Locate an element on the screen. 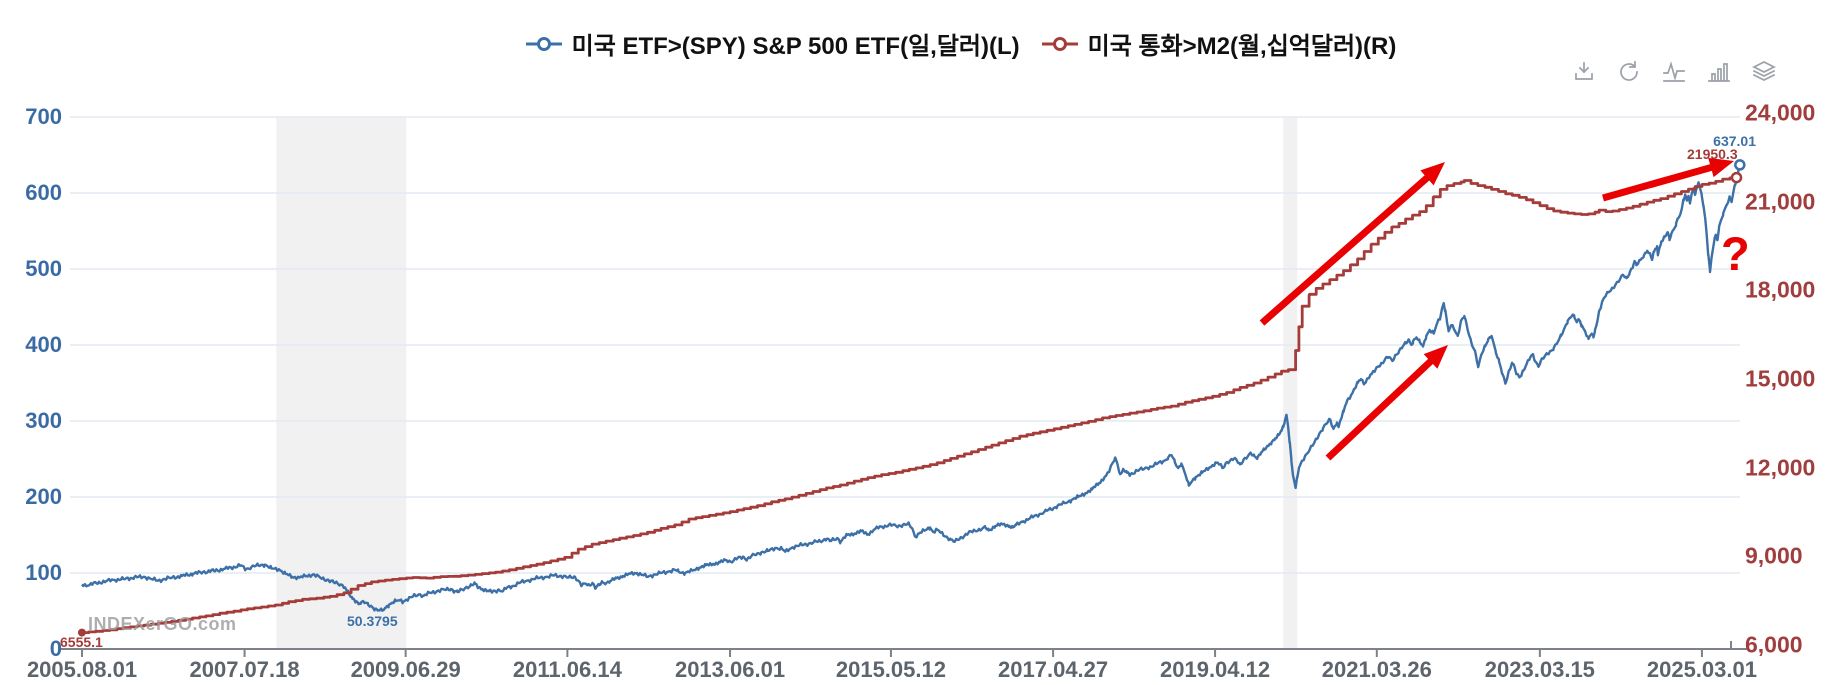  x-axis-tick-label: 2011.06.14 is located at coordinates (567, 669).